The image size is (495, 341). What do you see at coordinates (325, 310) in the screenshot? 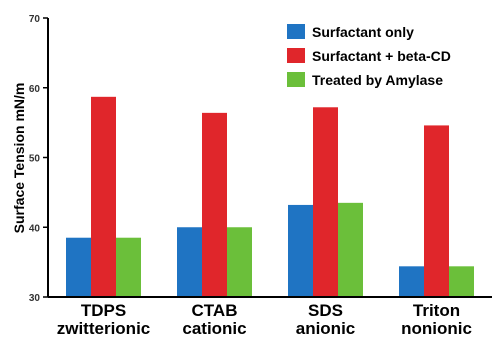
I see `x-category-label: SDS` at bounding box center [325, 310].